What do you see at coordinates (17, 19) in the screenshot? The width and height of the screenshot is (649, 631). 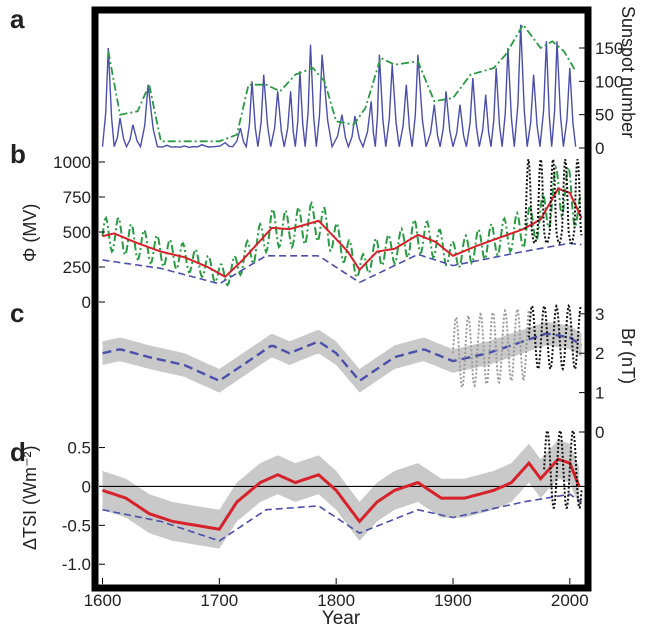 I see `panel-letter-a: a` at bounding box center [17, 19].